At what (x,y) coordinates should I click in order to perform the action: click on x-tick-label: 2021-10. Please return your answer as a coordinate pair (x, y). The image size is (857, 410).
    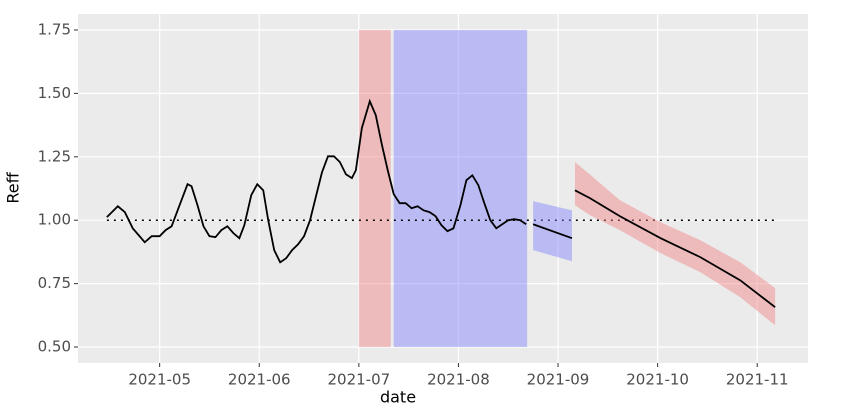
    Looking at the image, I should click on (657, 380).